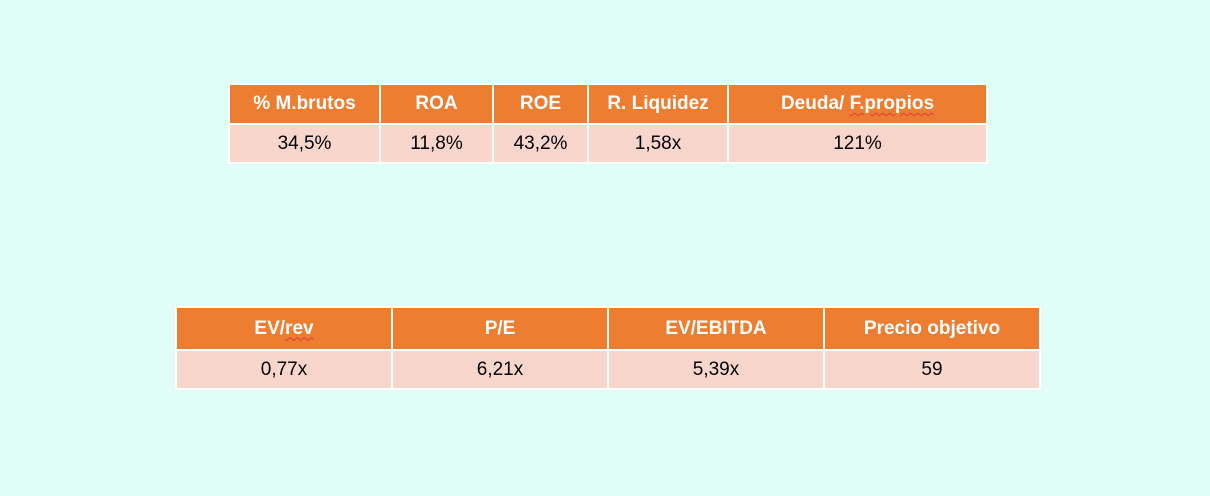  What do you see at coordinates (299, 328) in the screenshot?
I see `header-rev-text: rev` at bounding box center [299, 328].